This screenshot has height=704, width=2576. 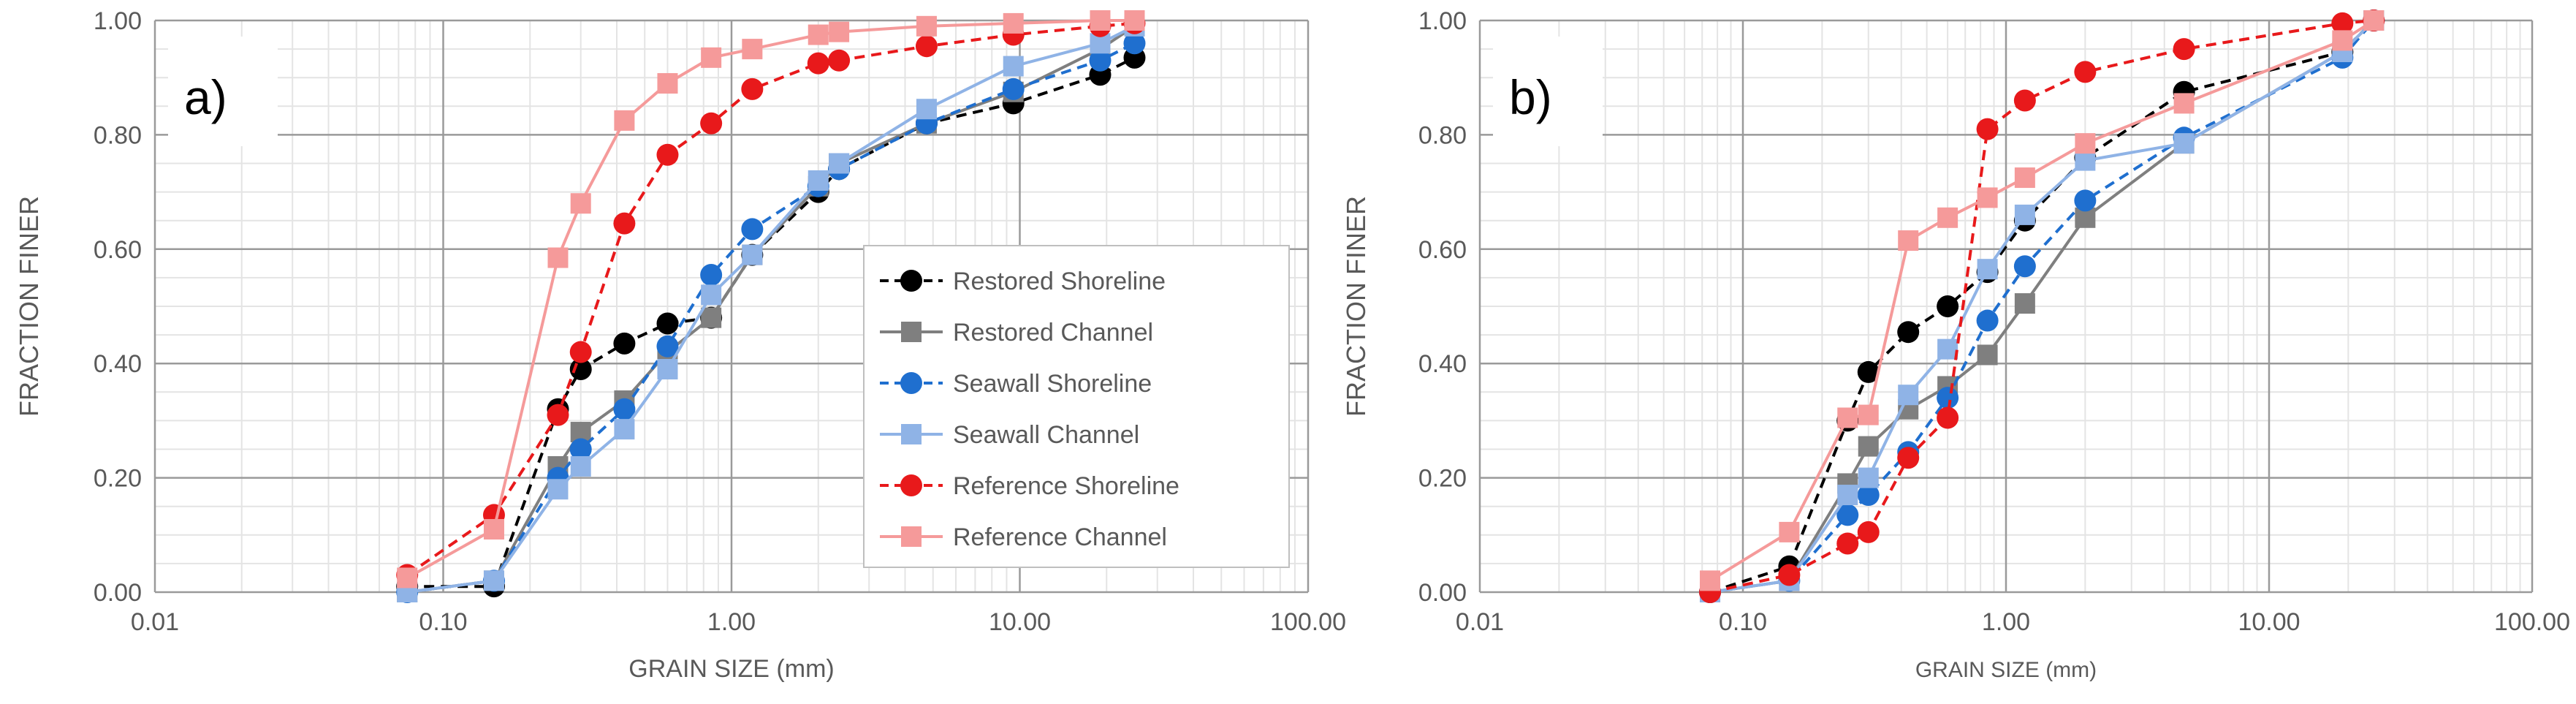 I want to click on legend-label: Seawall Channel, so click(x=1046, y=435).